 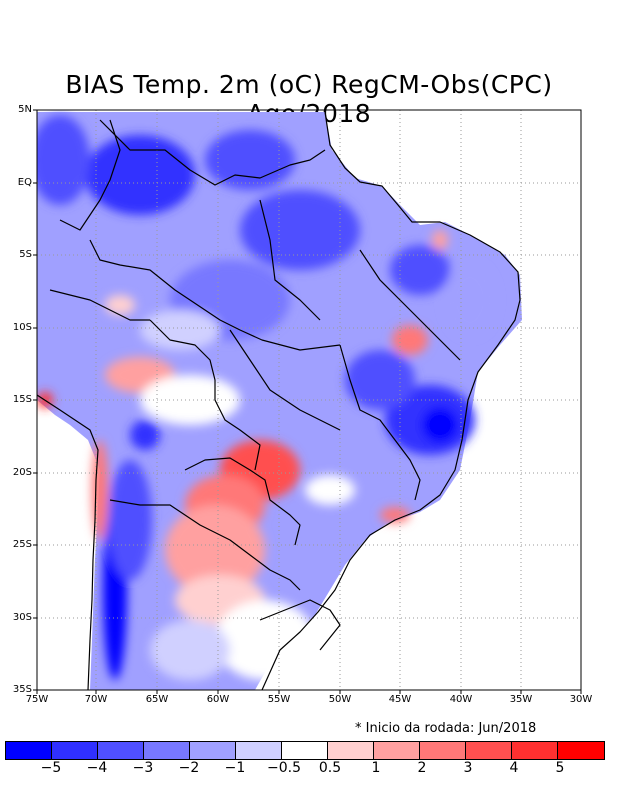 What do you see at coordinates (380, 422) in the screenshot?
I see `border-states` at bounding box center [380, 422].